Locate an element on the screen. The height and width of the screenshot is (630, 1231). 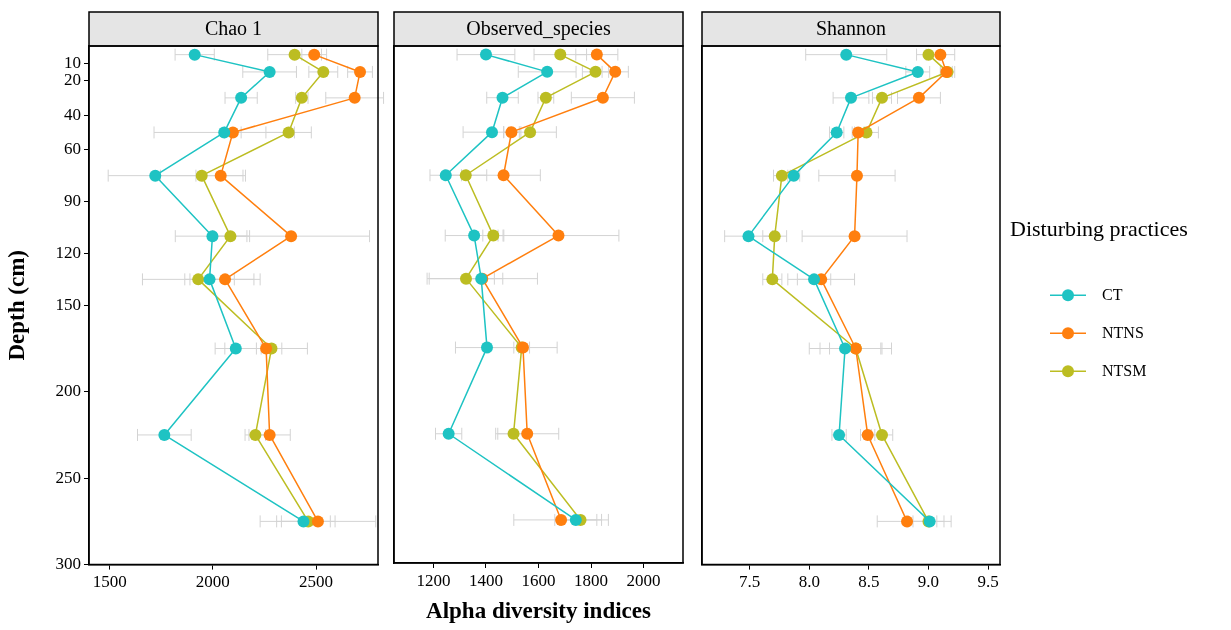
chart-title: Chao 1 is located at coordinates (233, 28).